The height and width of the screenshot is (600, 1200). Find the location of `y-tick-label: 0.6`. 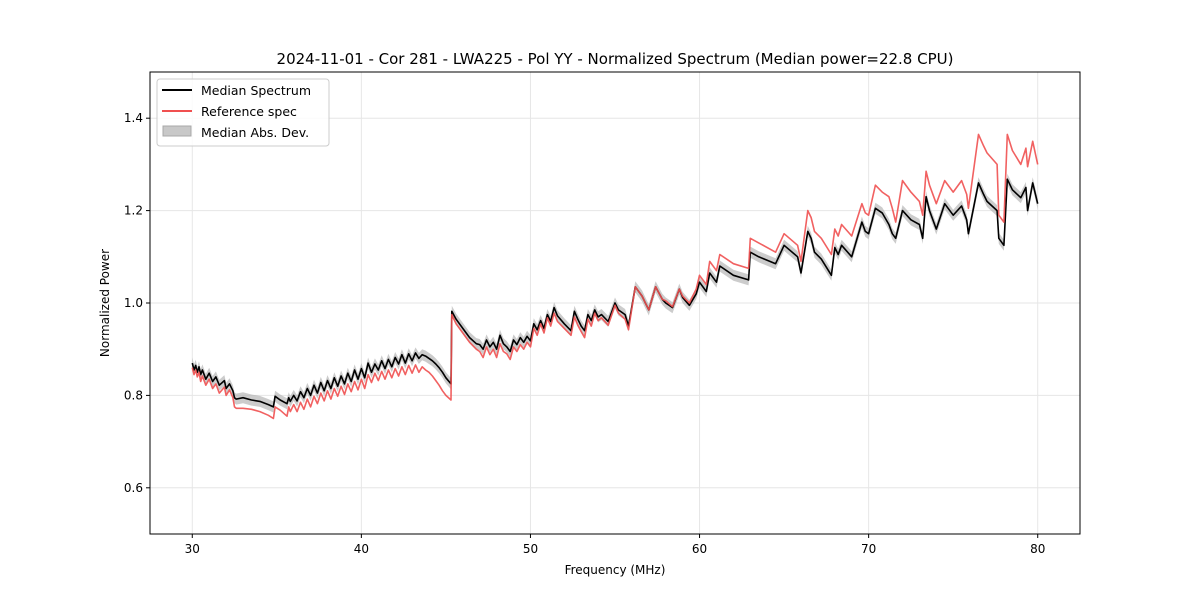

y-tick-label: 0.6 is located at coordinates (133, 488).